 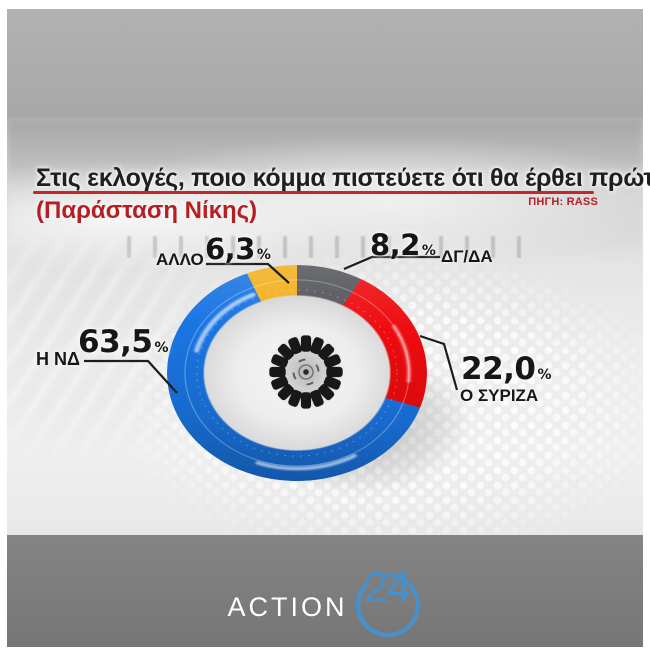 I want to click on category-label-dgda: ΔΓ/ΔΑ, so click(x=467, y=256).